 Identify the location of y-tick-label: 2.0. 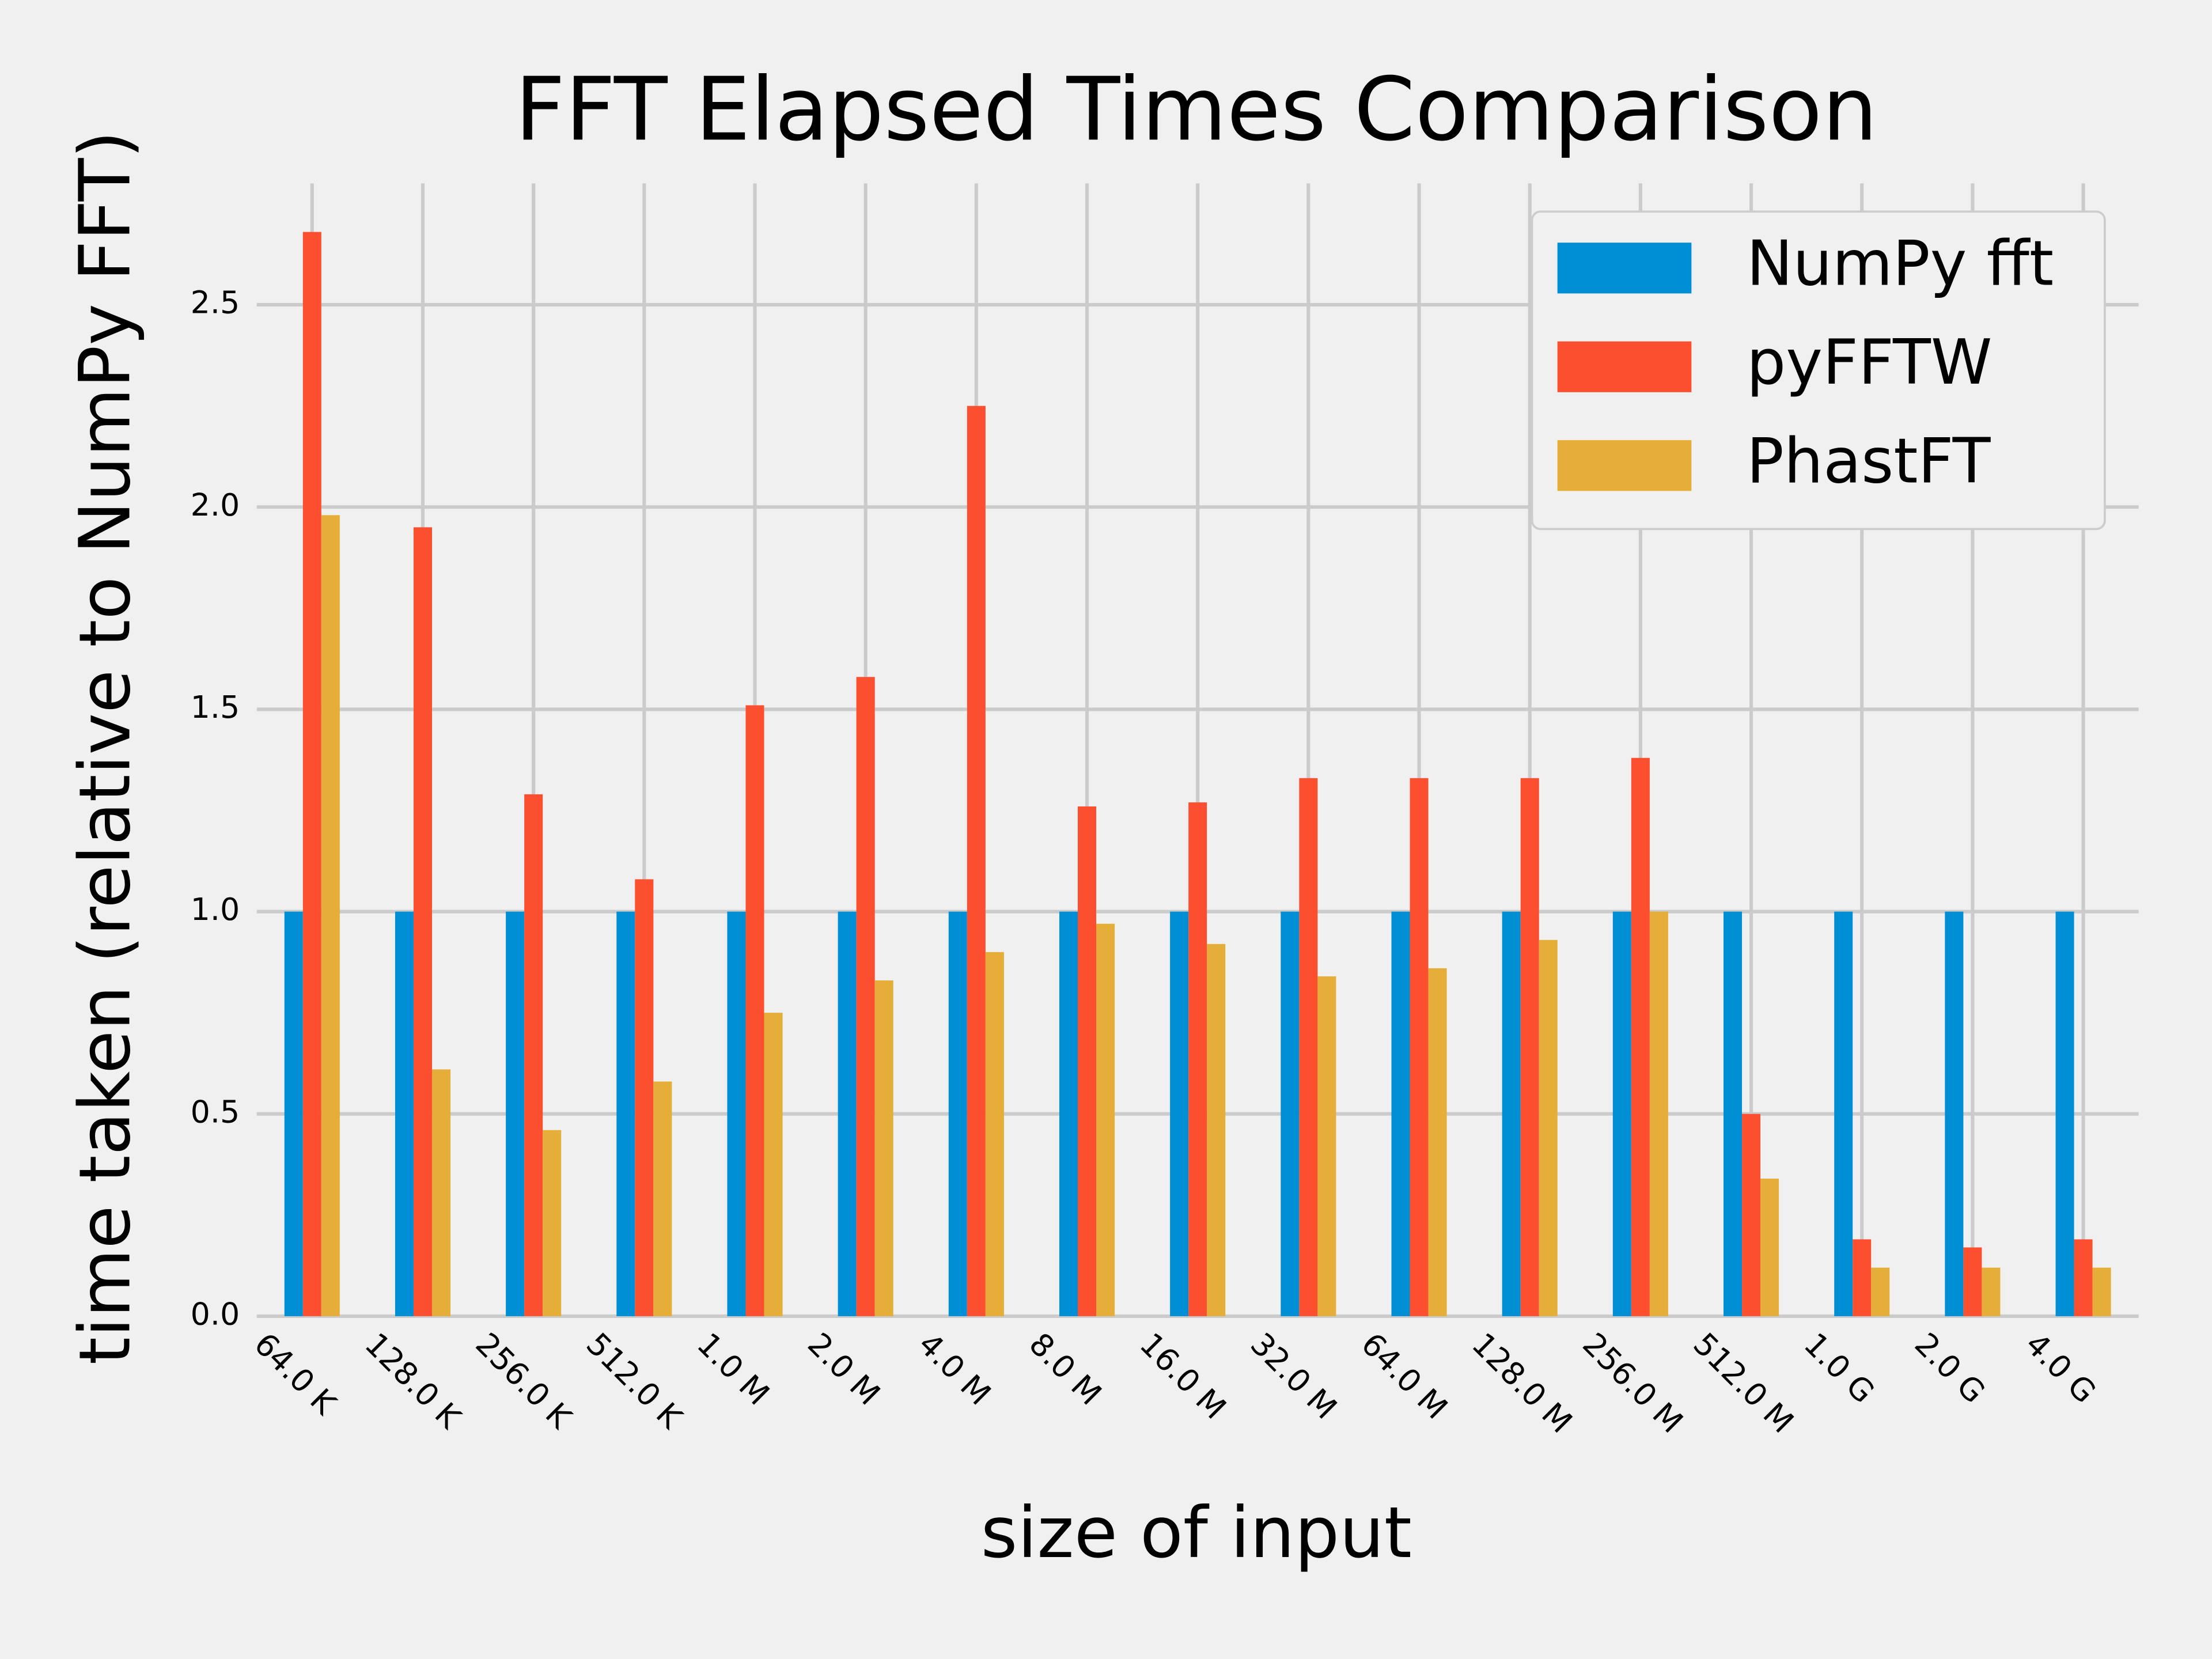
(215, 505).